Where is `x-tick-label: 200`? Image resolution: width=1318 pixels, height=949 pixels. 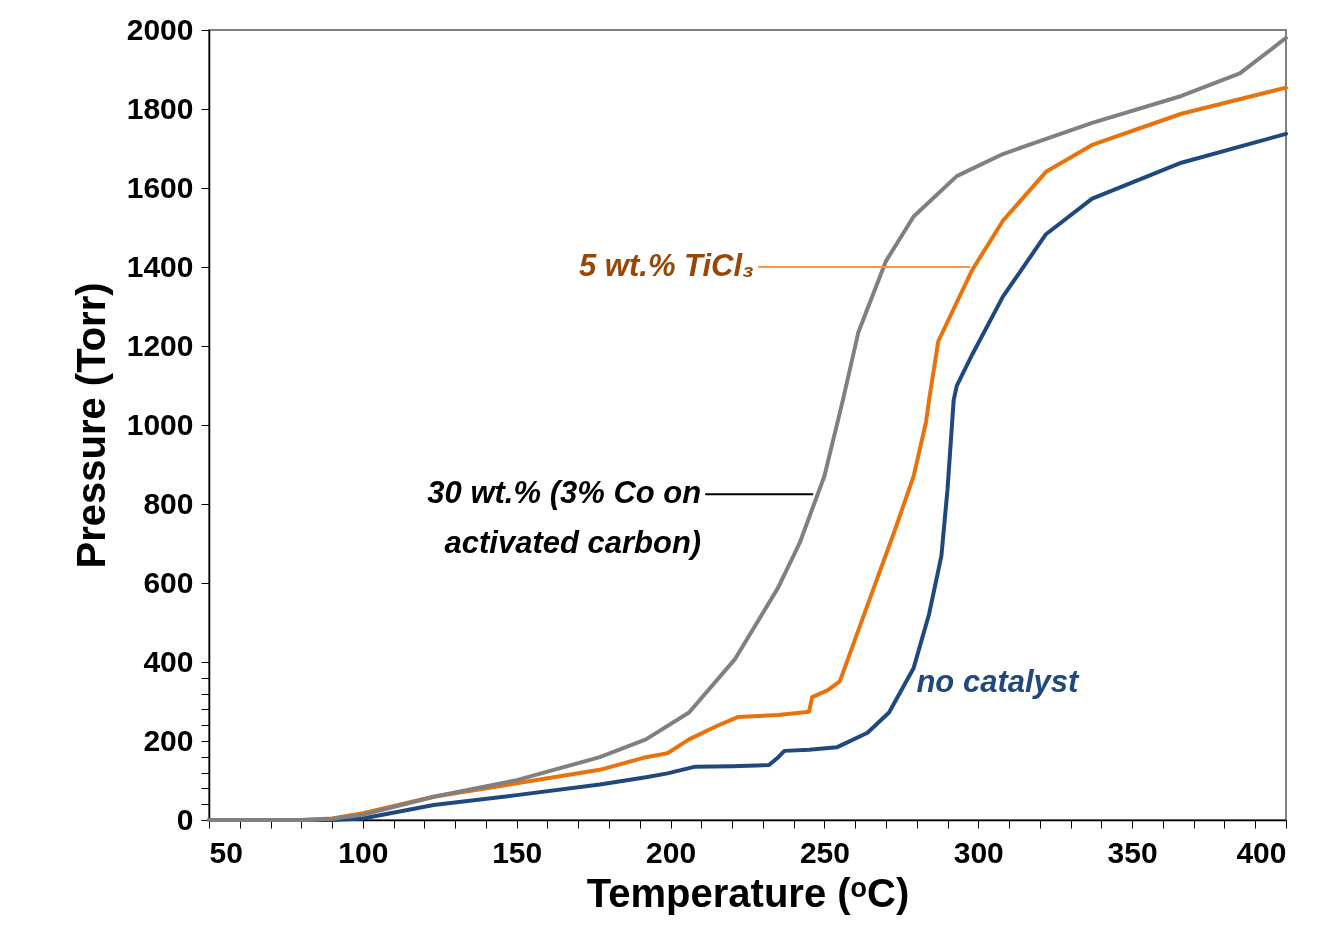
x-tick-label: 200 is located at coordinates (671, 852).